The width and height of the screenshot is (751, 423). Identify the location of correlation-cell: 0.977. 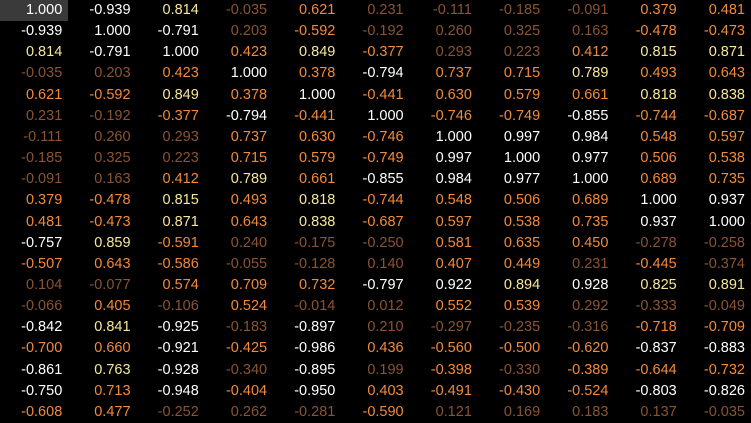
(522, 179).